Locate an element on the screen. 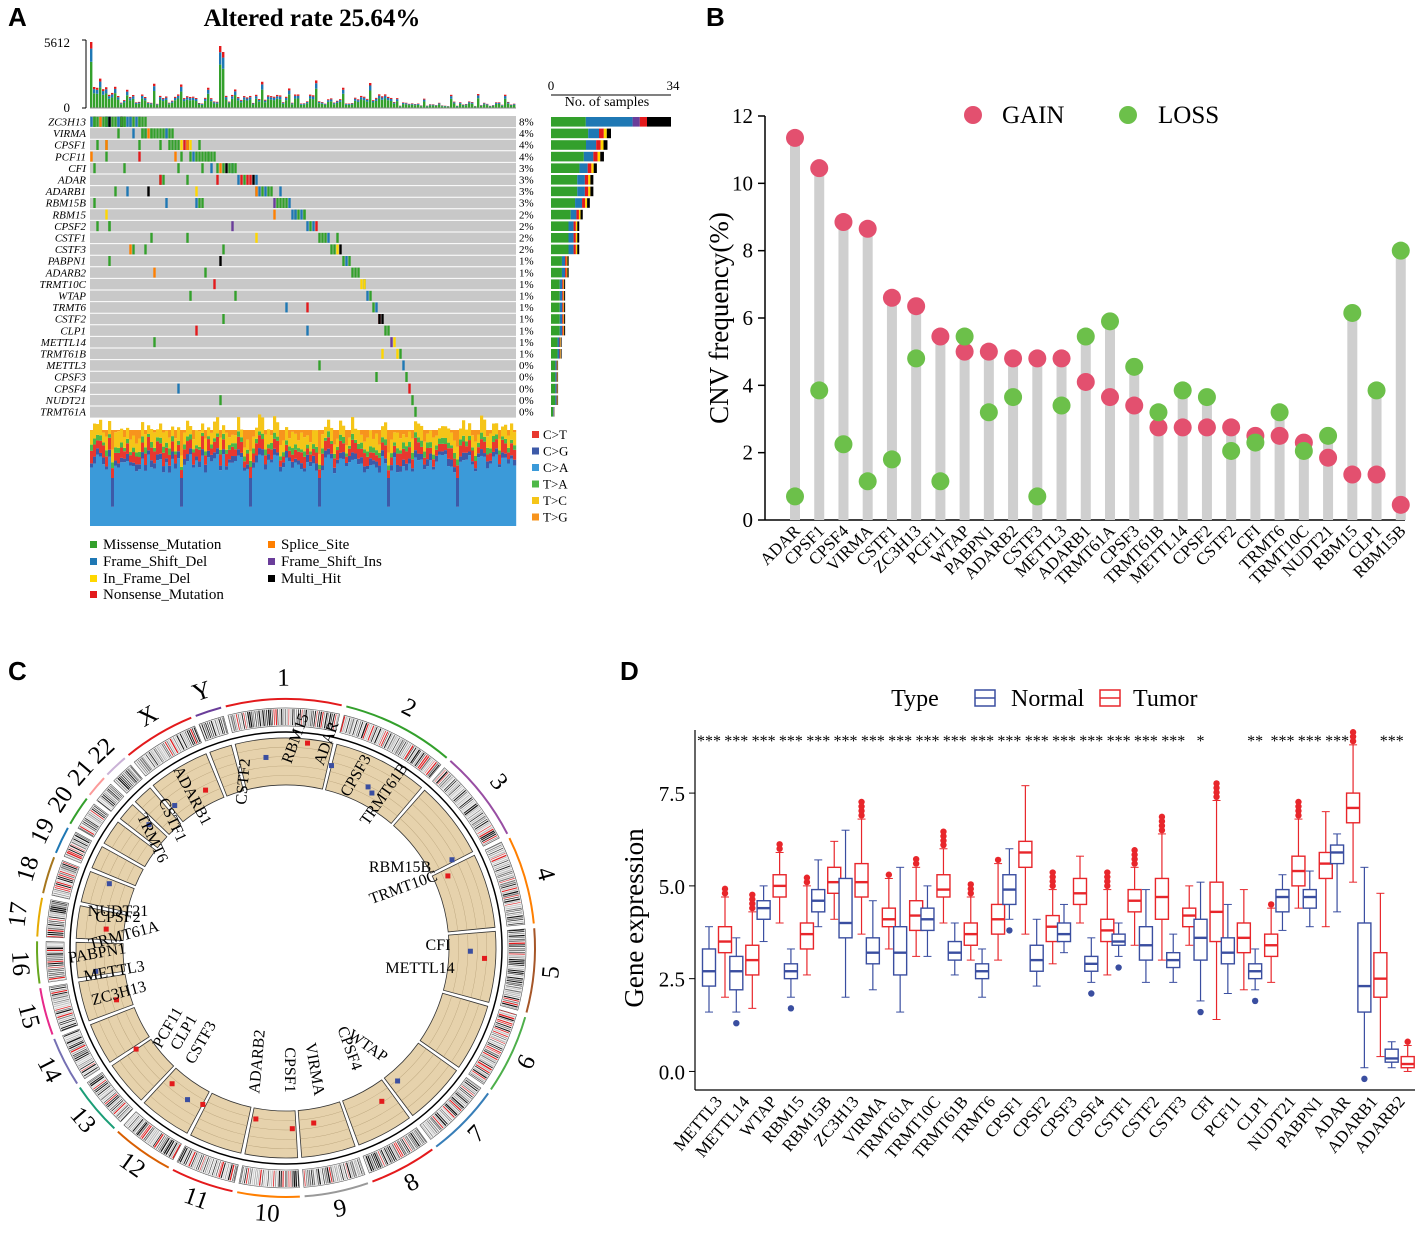 Image resolution: width=1420 pixels, height=1233 pixels. significance-label: *** is located at coordinates (709, 741).